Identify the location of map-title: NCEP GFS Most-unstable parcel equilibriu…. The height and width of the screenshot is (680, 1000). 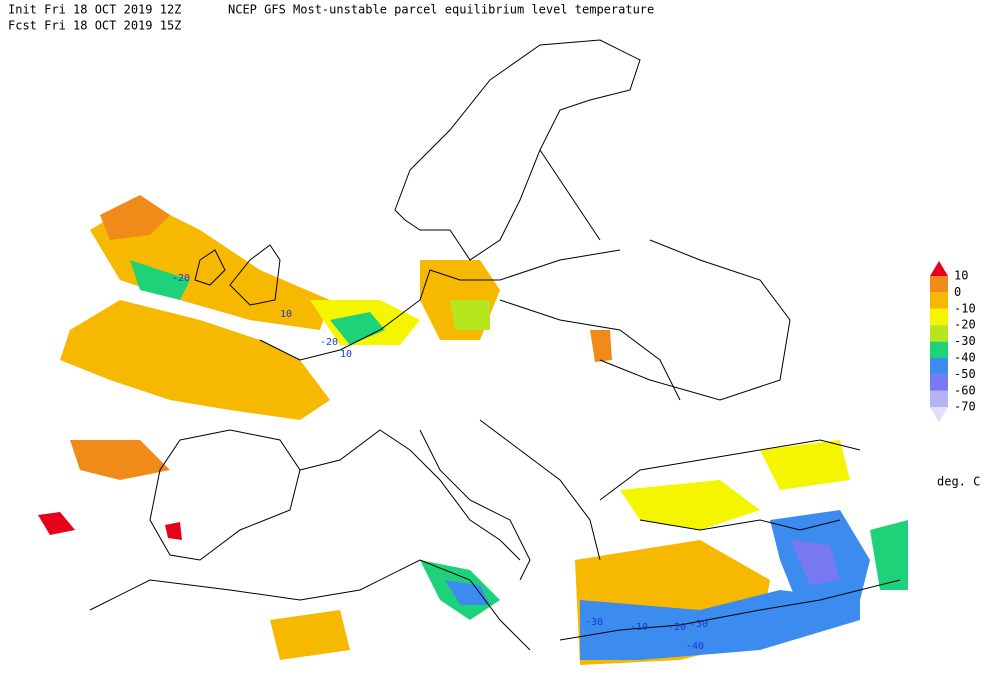
(441, 10).